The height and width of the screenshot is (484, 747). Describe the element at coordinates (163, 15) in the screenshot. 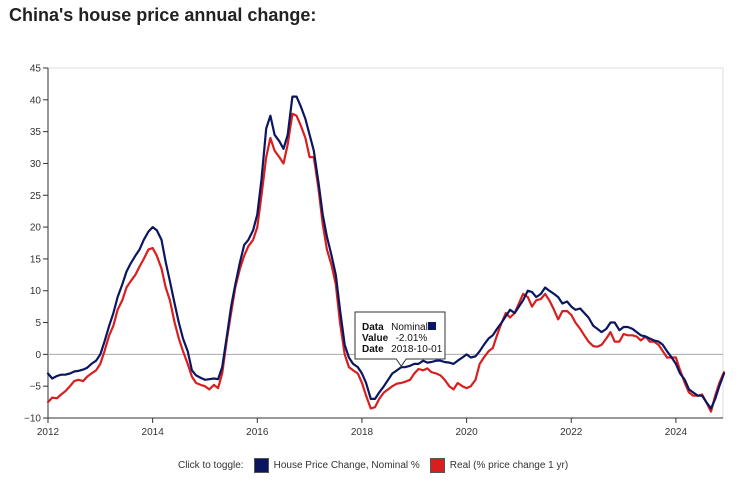

I see `chart-title: China's house price annual change:` at that location.